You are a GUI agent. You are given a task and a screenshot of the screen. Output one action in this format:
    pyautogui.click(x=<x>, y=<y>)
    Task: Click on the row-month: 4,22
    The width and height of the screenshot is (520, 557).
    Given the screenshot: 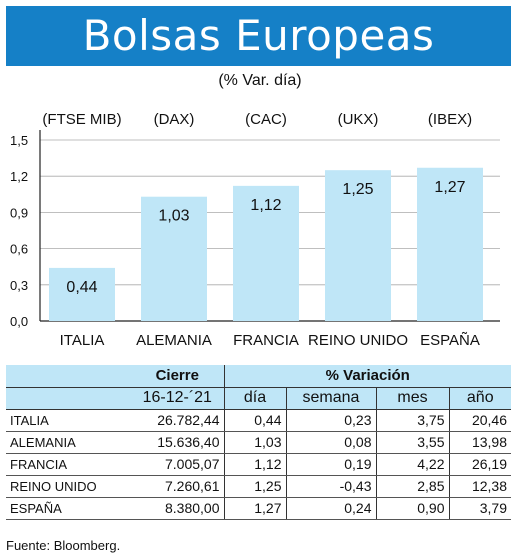 What is the action you would take?
    pyautogui.click(x=412, y=464)
    